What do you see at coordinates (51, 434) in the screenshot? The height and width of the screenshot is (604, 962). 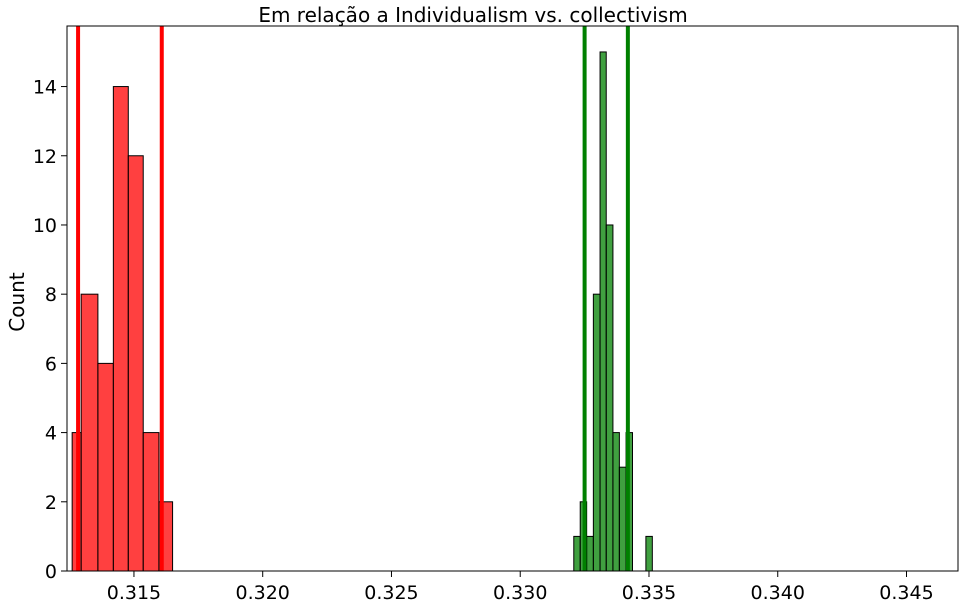 I see `y-tick-label: 4` at bounding box center [51, 434].